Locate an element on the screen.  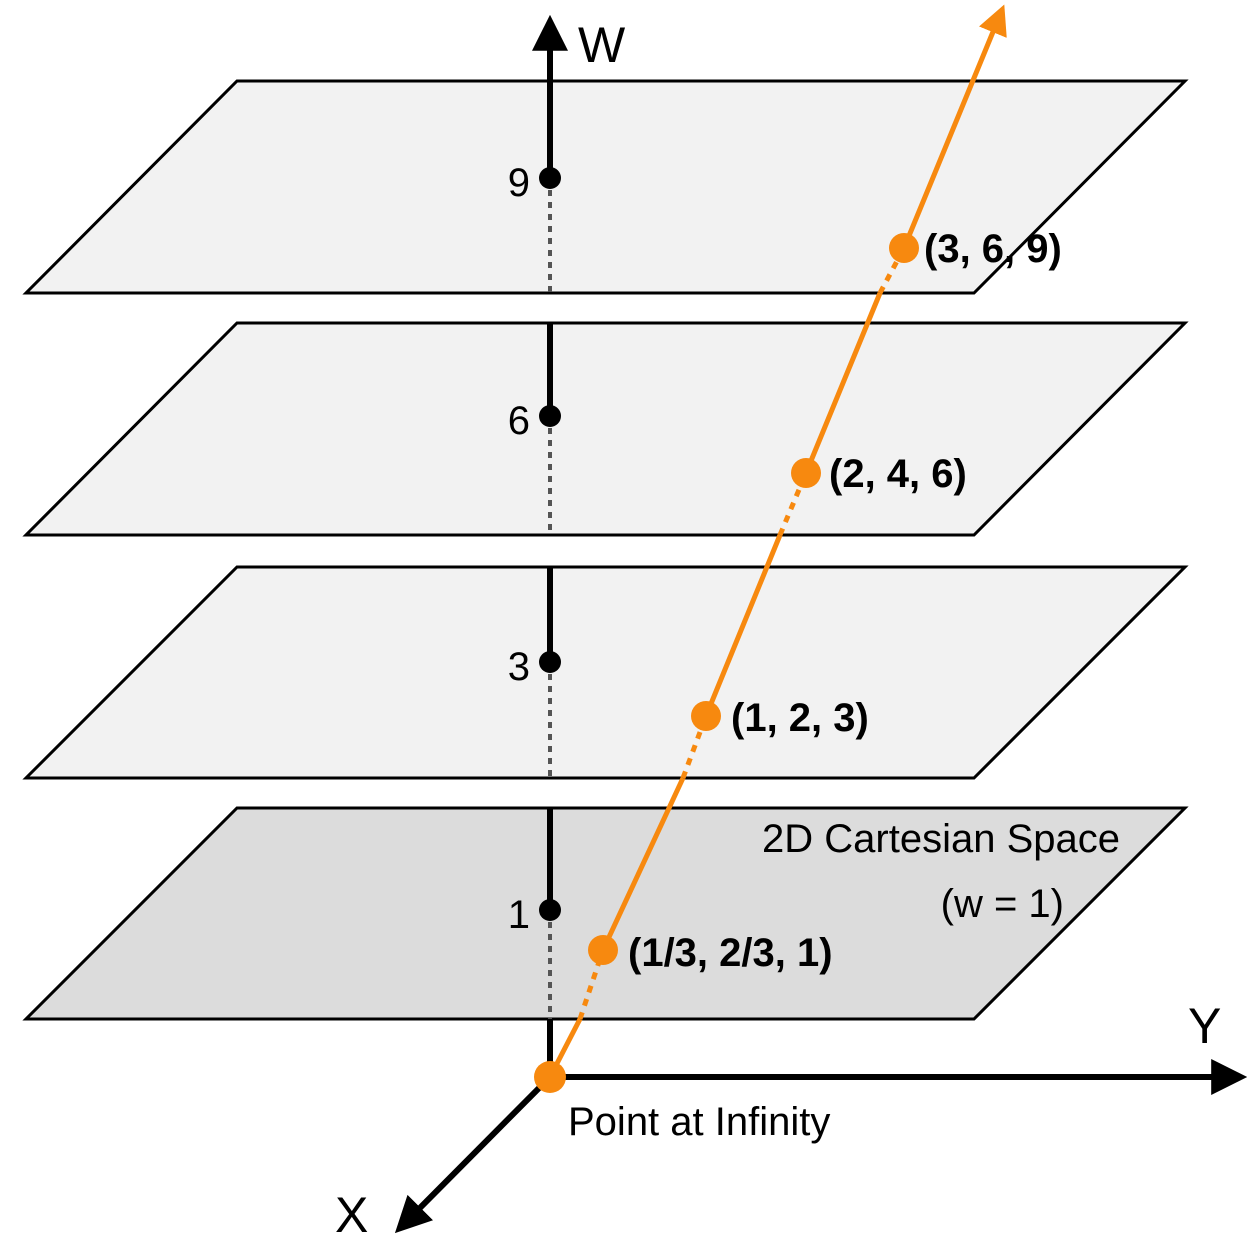
ray-arrow is located at coordinates (954, 126).